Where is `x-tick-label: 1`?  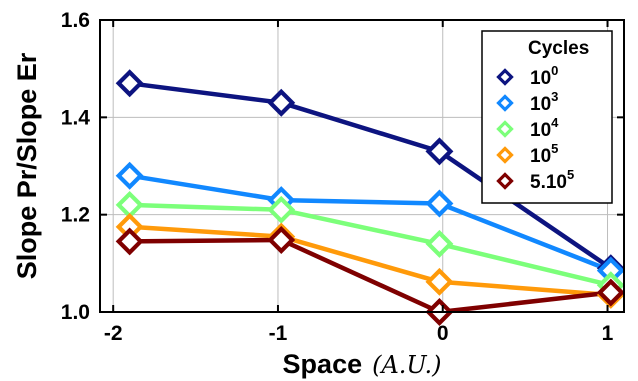
x-tick-label: 1 is located at coordinates (608, 333).